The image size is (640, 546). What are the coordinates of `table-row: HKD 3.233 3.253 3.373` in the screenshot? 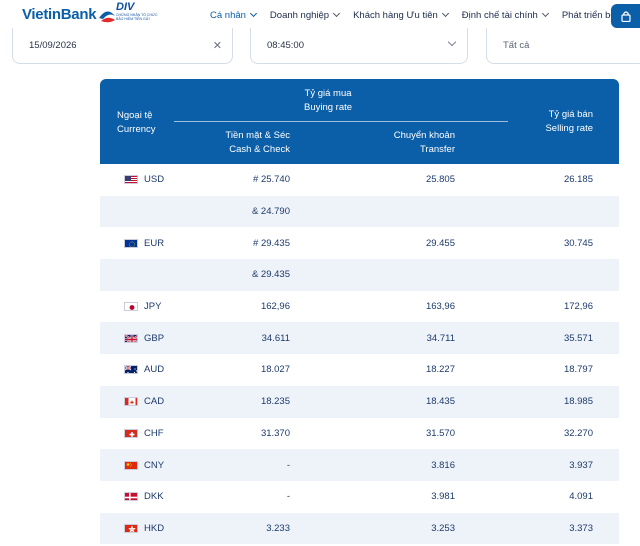 It's located at (359, 528).